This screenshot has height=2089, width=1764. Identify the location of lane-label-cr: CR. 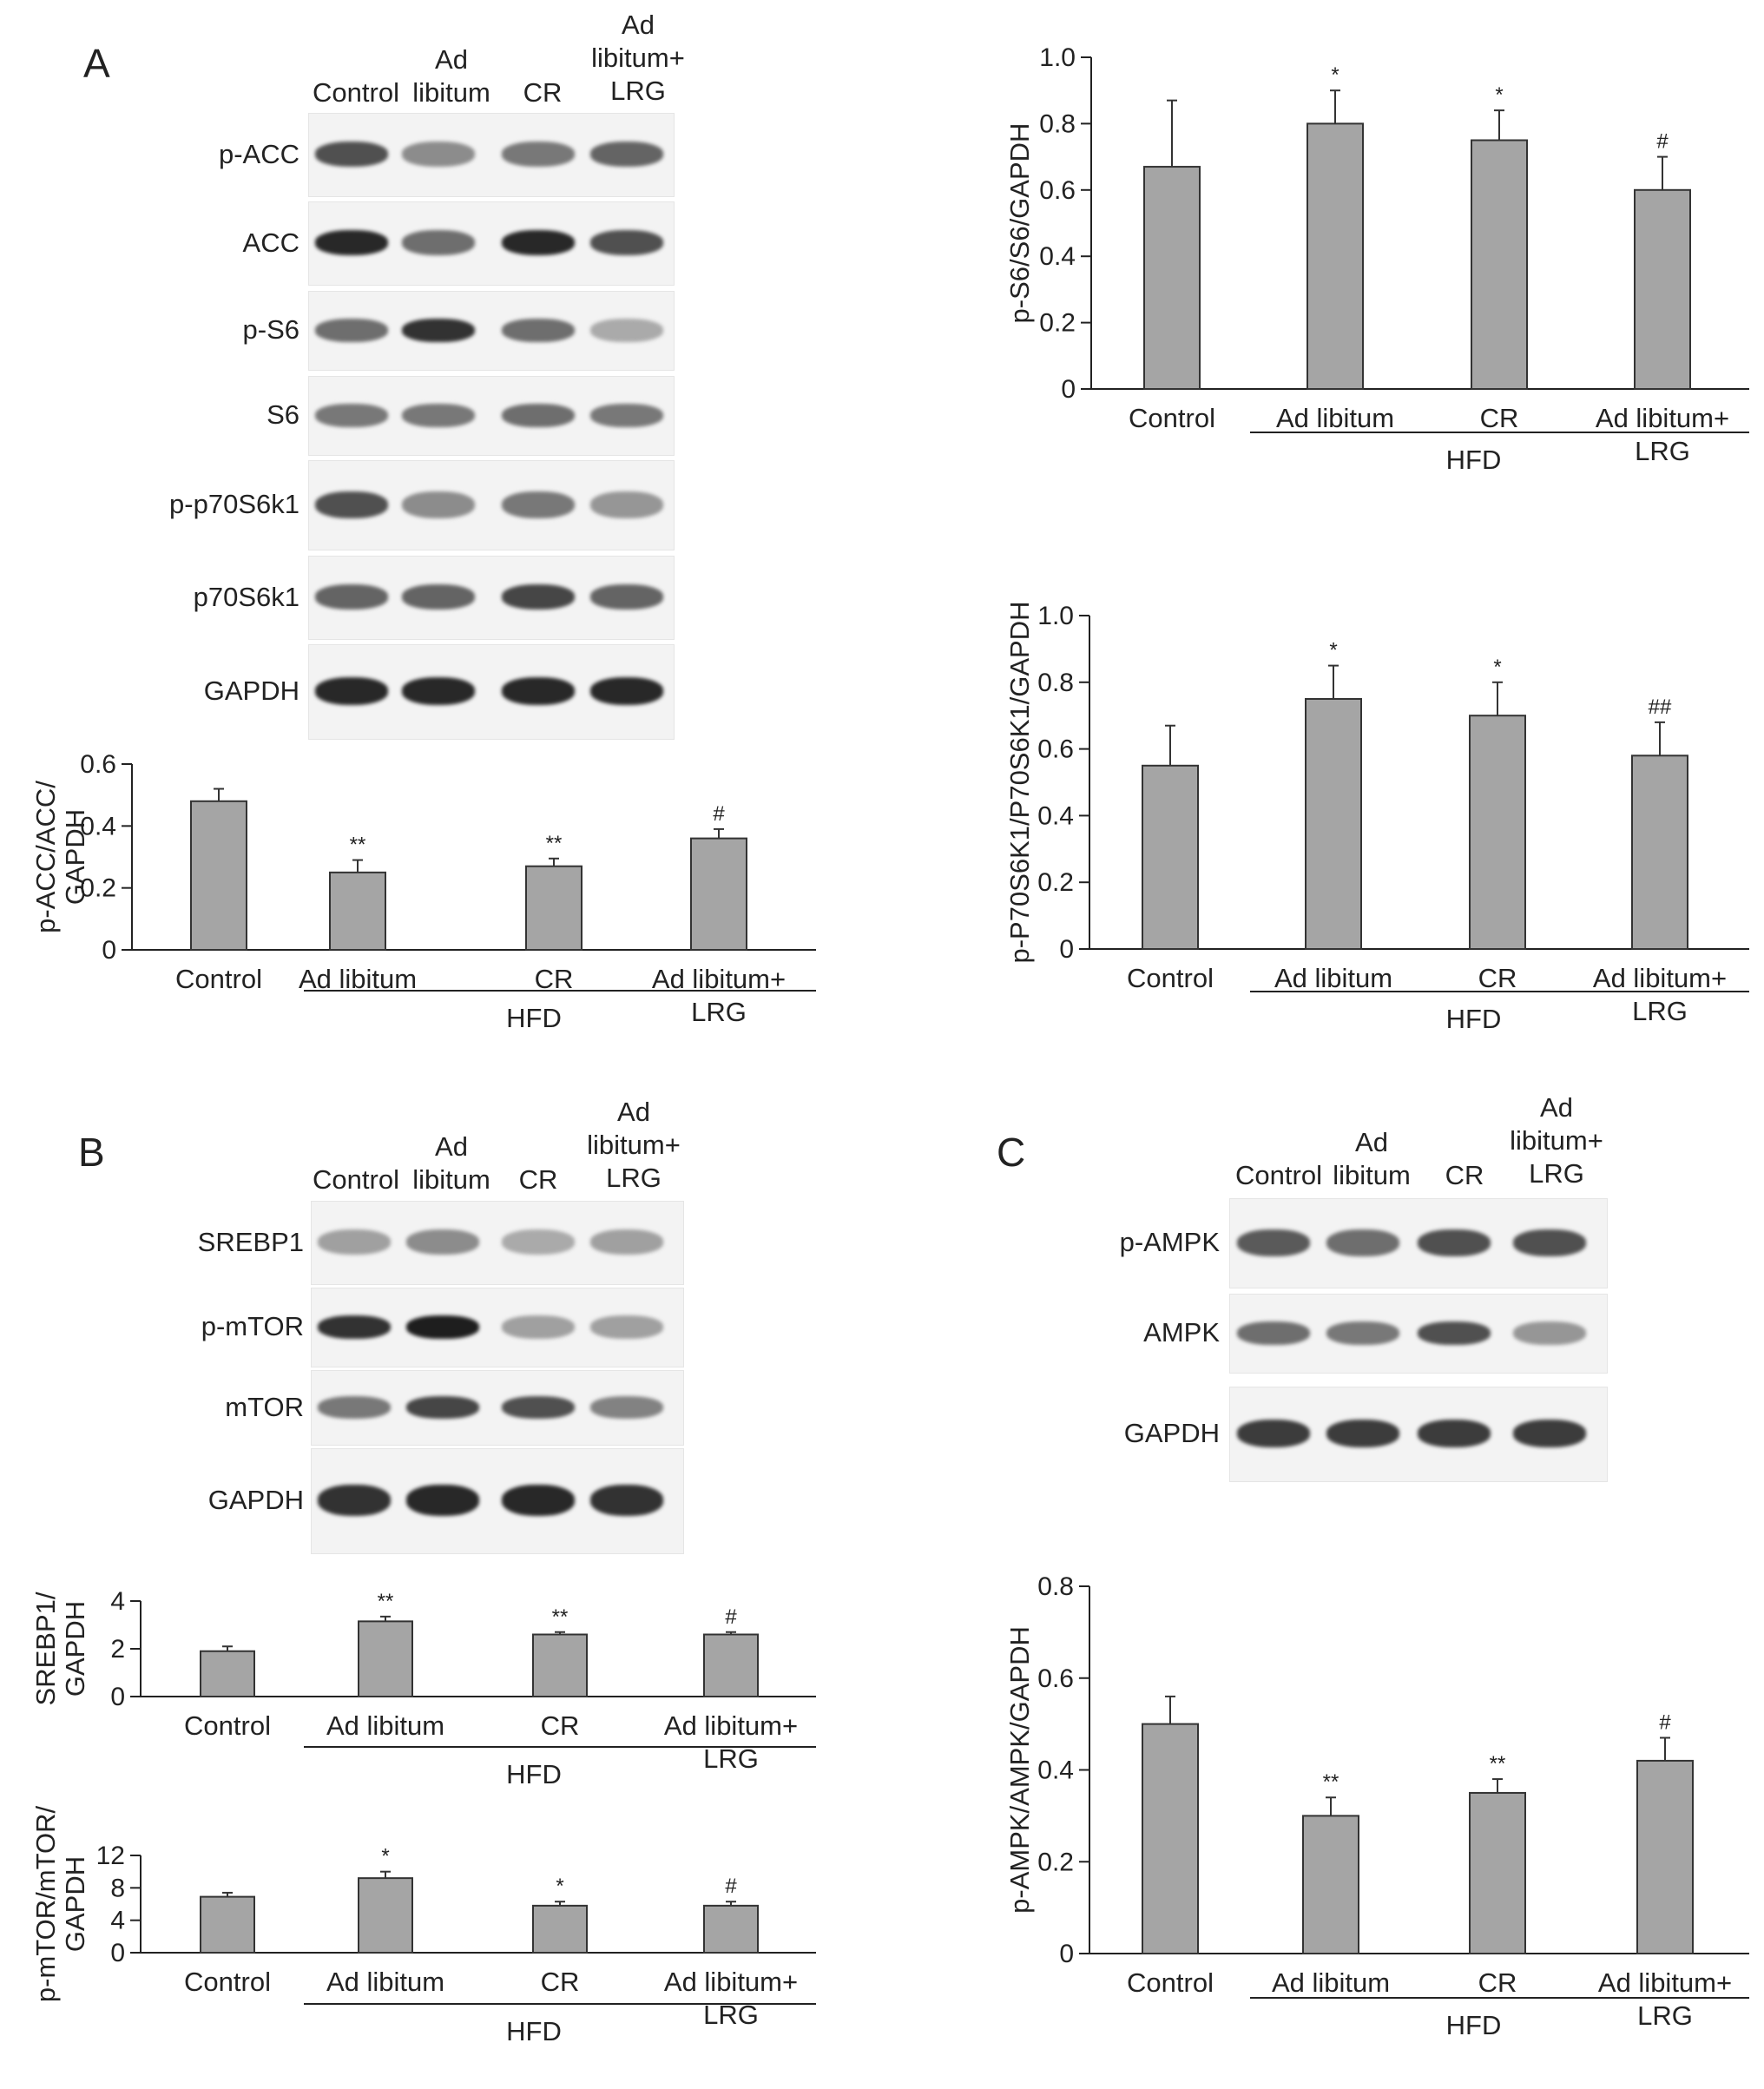
(543, 92).